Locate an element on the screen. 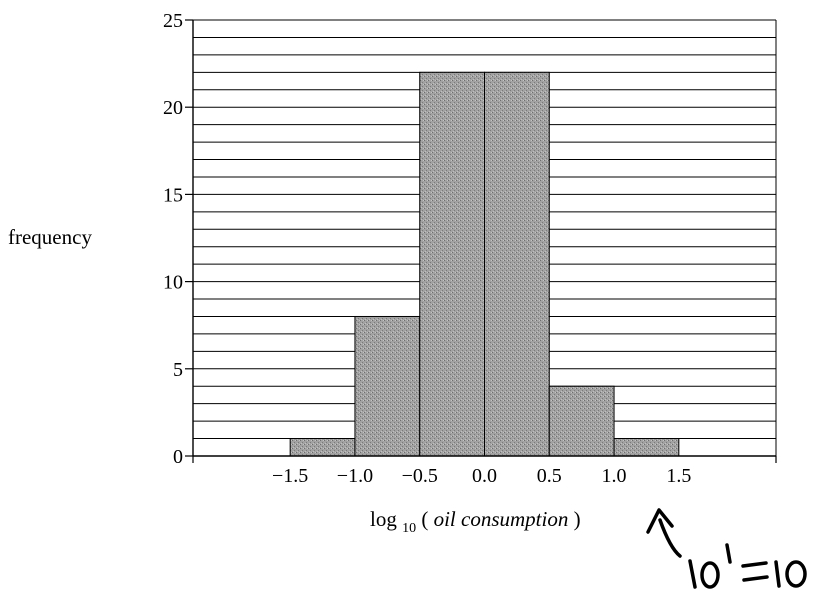 The image size is (821, 591). y-tick-label: 25 is located at coordinates (173, 21).